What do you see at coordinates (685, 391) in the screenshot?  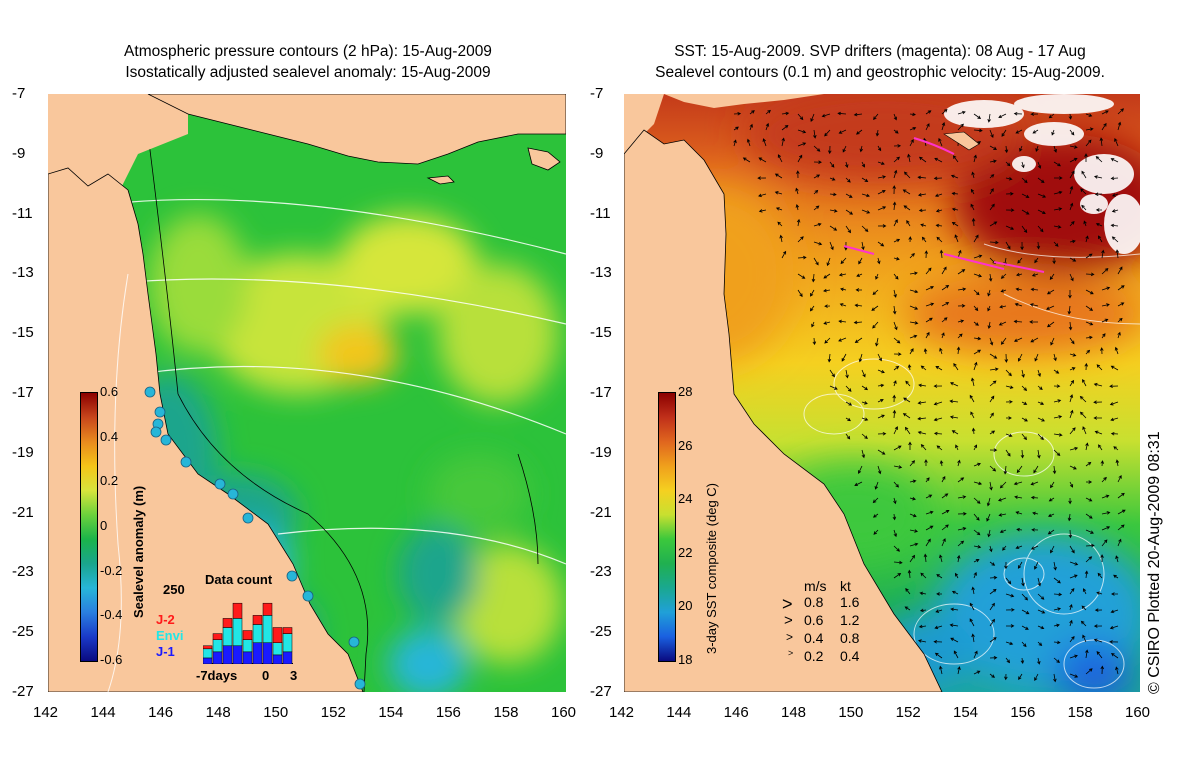 I see `right-colorbar-tick: 28` at bounding box center [685, 391].